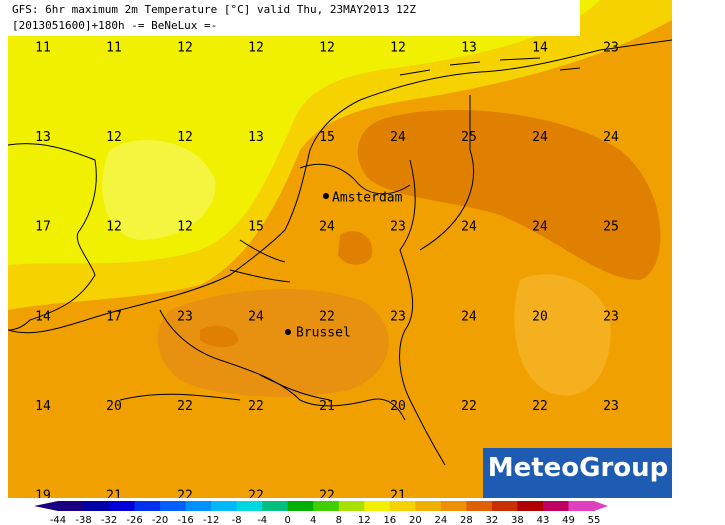  I want to click on colorbar-label: 0, so click(288, 520).